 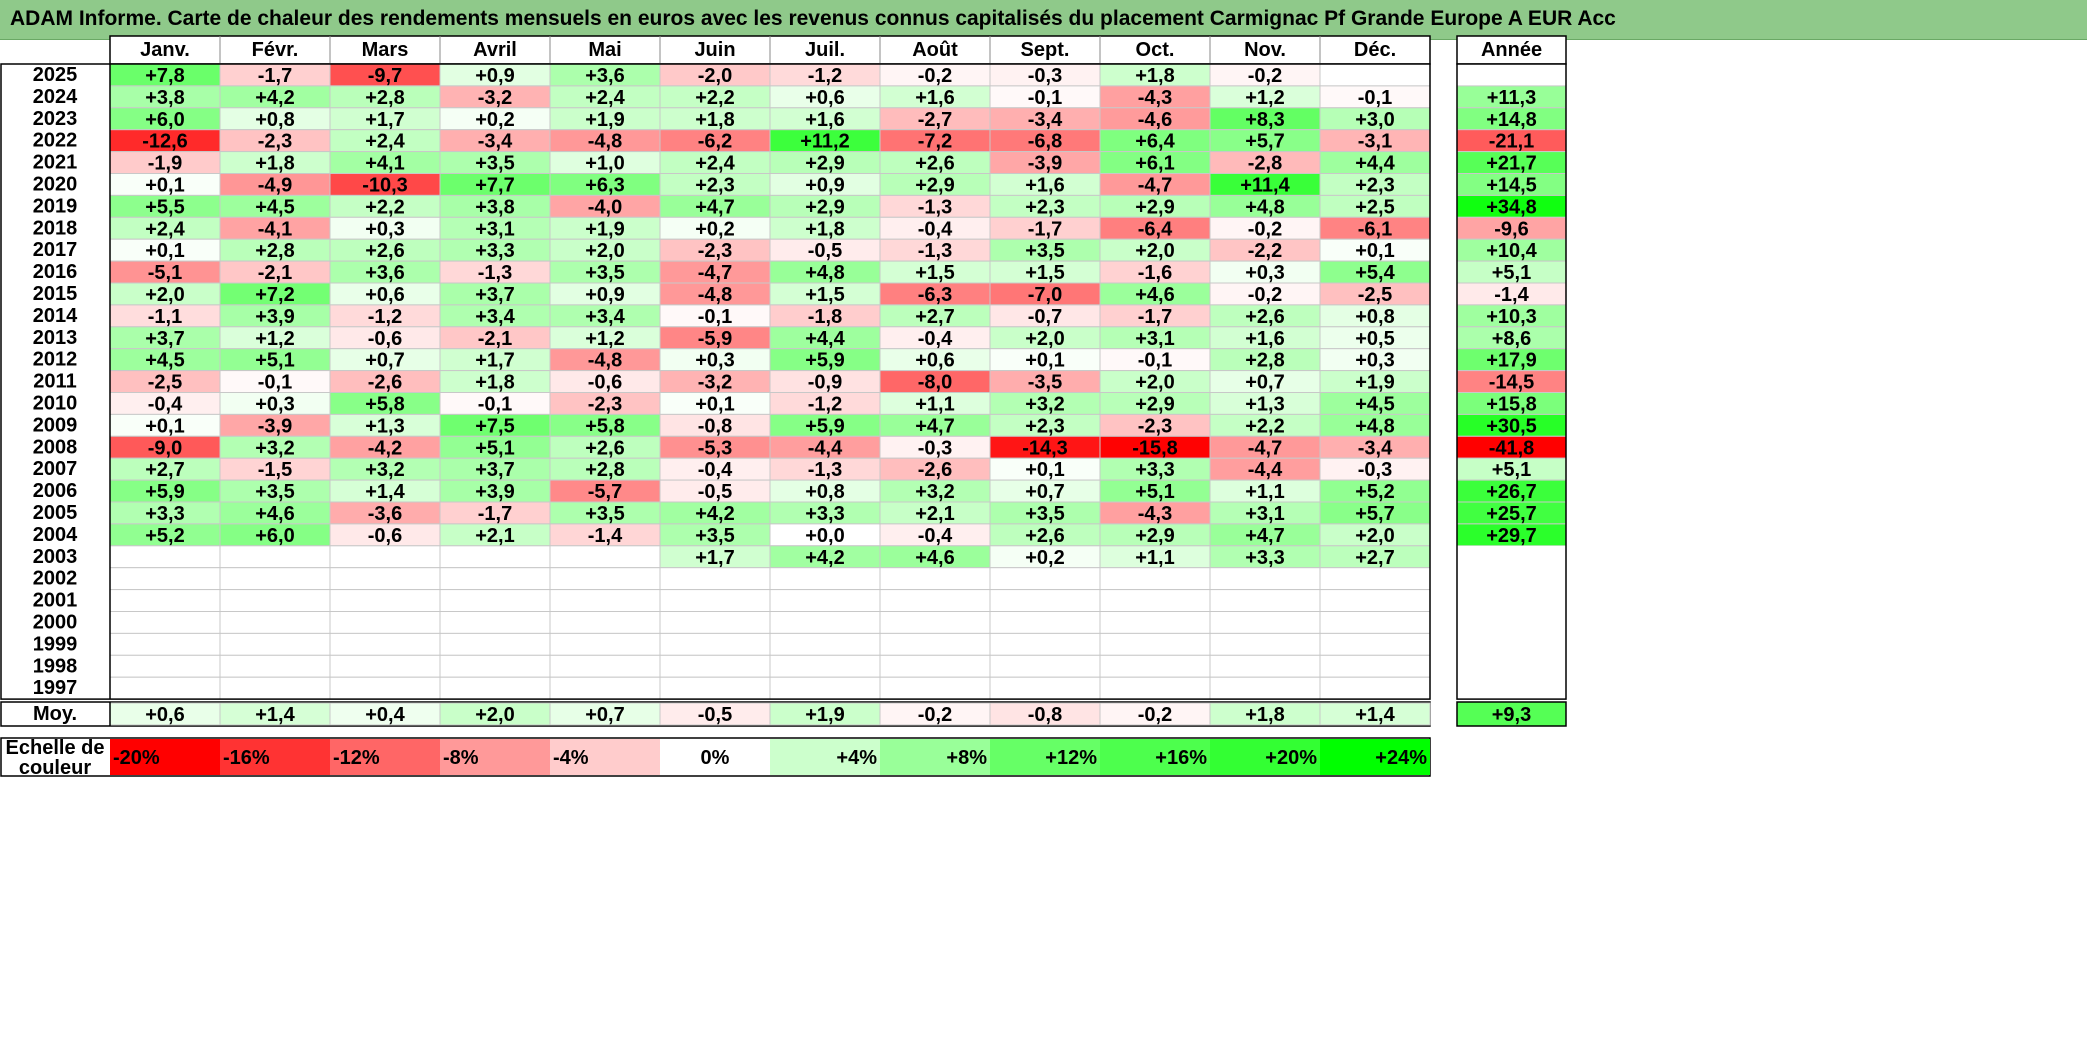 I want to click on color-scale-stop: +12%, so click(x=1071, y=758).